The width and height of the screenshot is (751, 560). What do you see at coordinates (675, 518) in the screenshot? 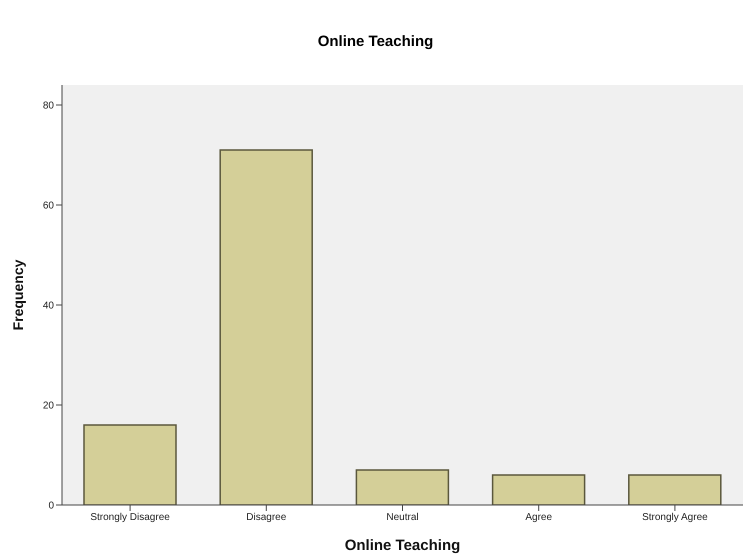
I see `x-tick-label: Strongly Agree` at bounding box center [675, 518].